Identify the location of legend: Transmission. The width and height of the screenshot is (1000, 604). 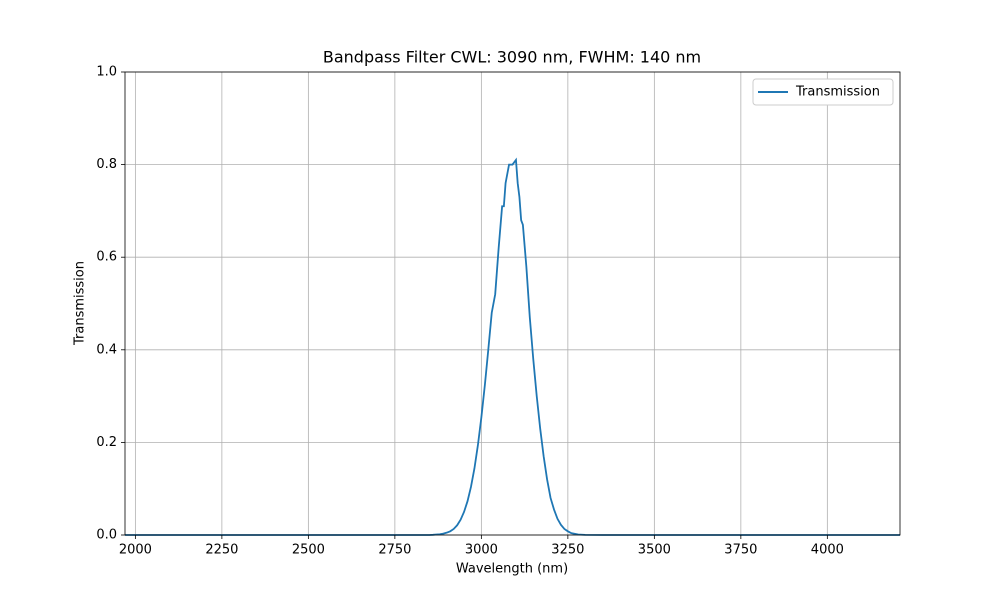
(823, 92).